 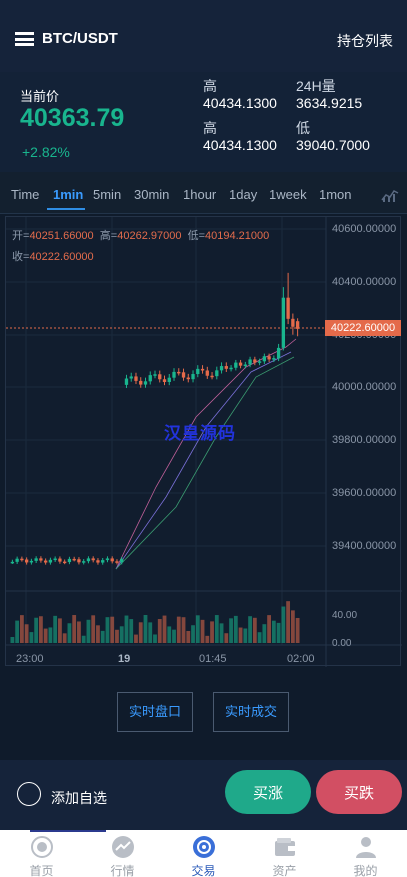 What do you see at coordinates (25, 194) in the screenshot?
I see `tab-time: Time` at bounding box center [25, 194].